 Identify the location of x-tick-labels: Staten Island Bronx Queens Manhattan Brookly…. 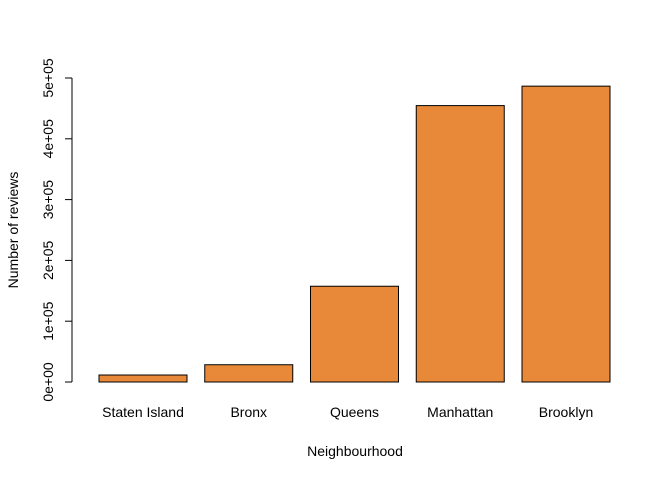
(347, 412).